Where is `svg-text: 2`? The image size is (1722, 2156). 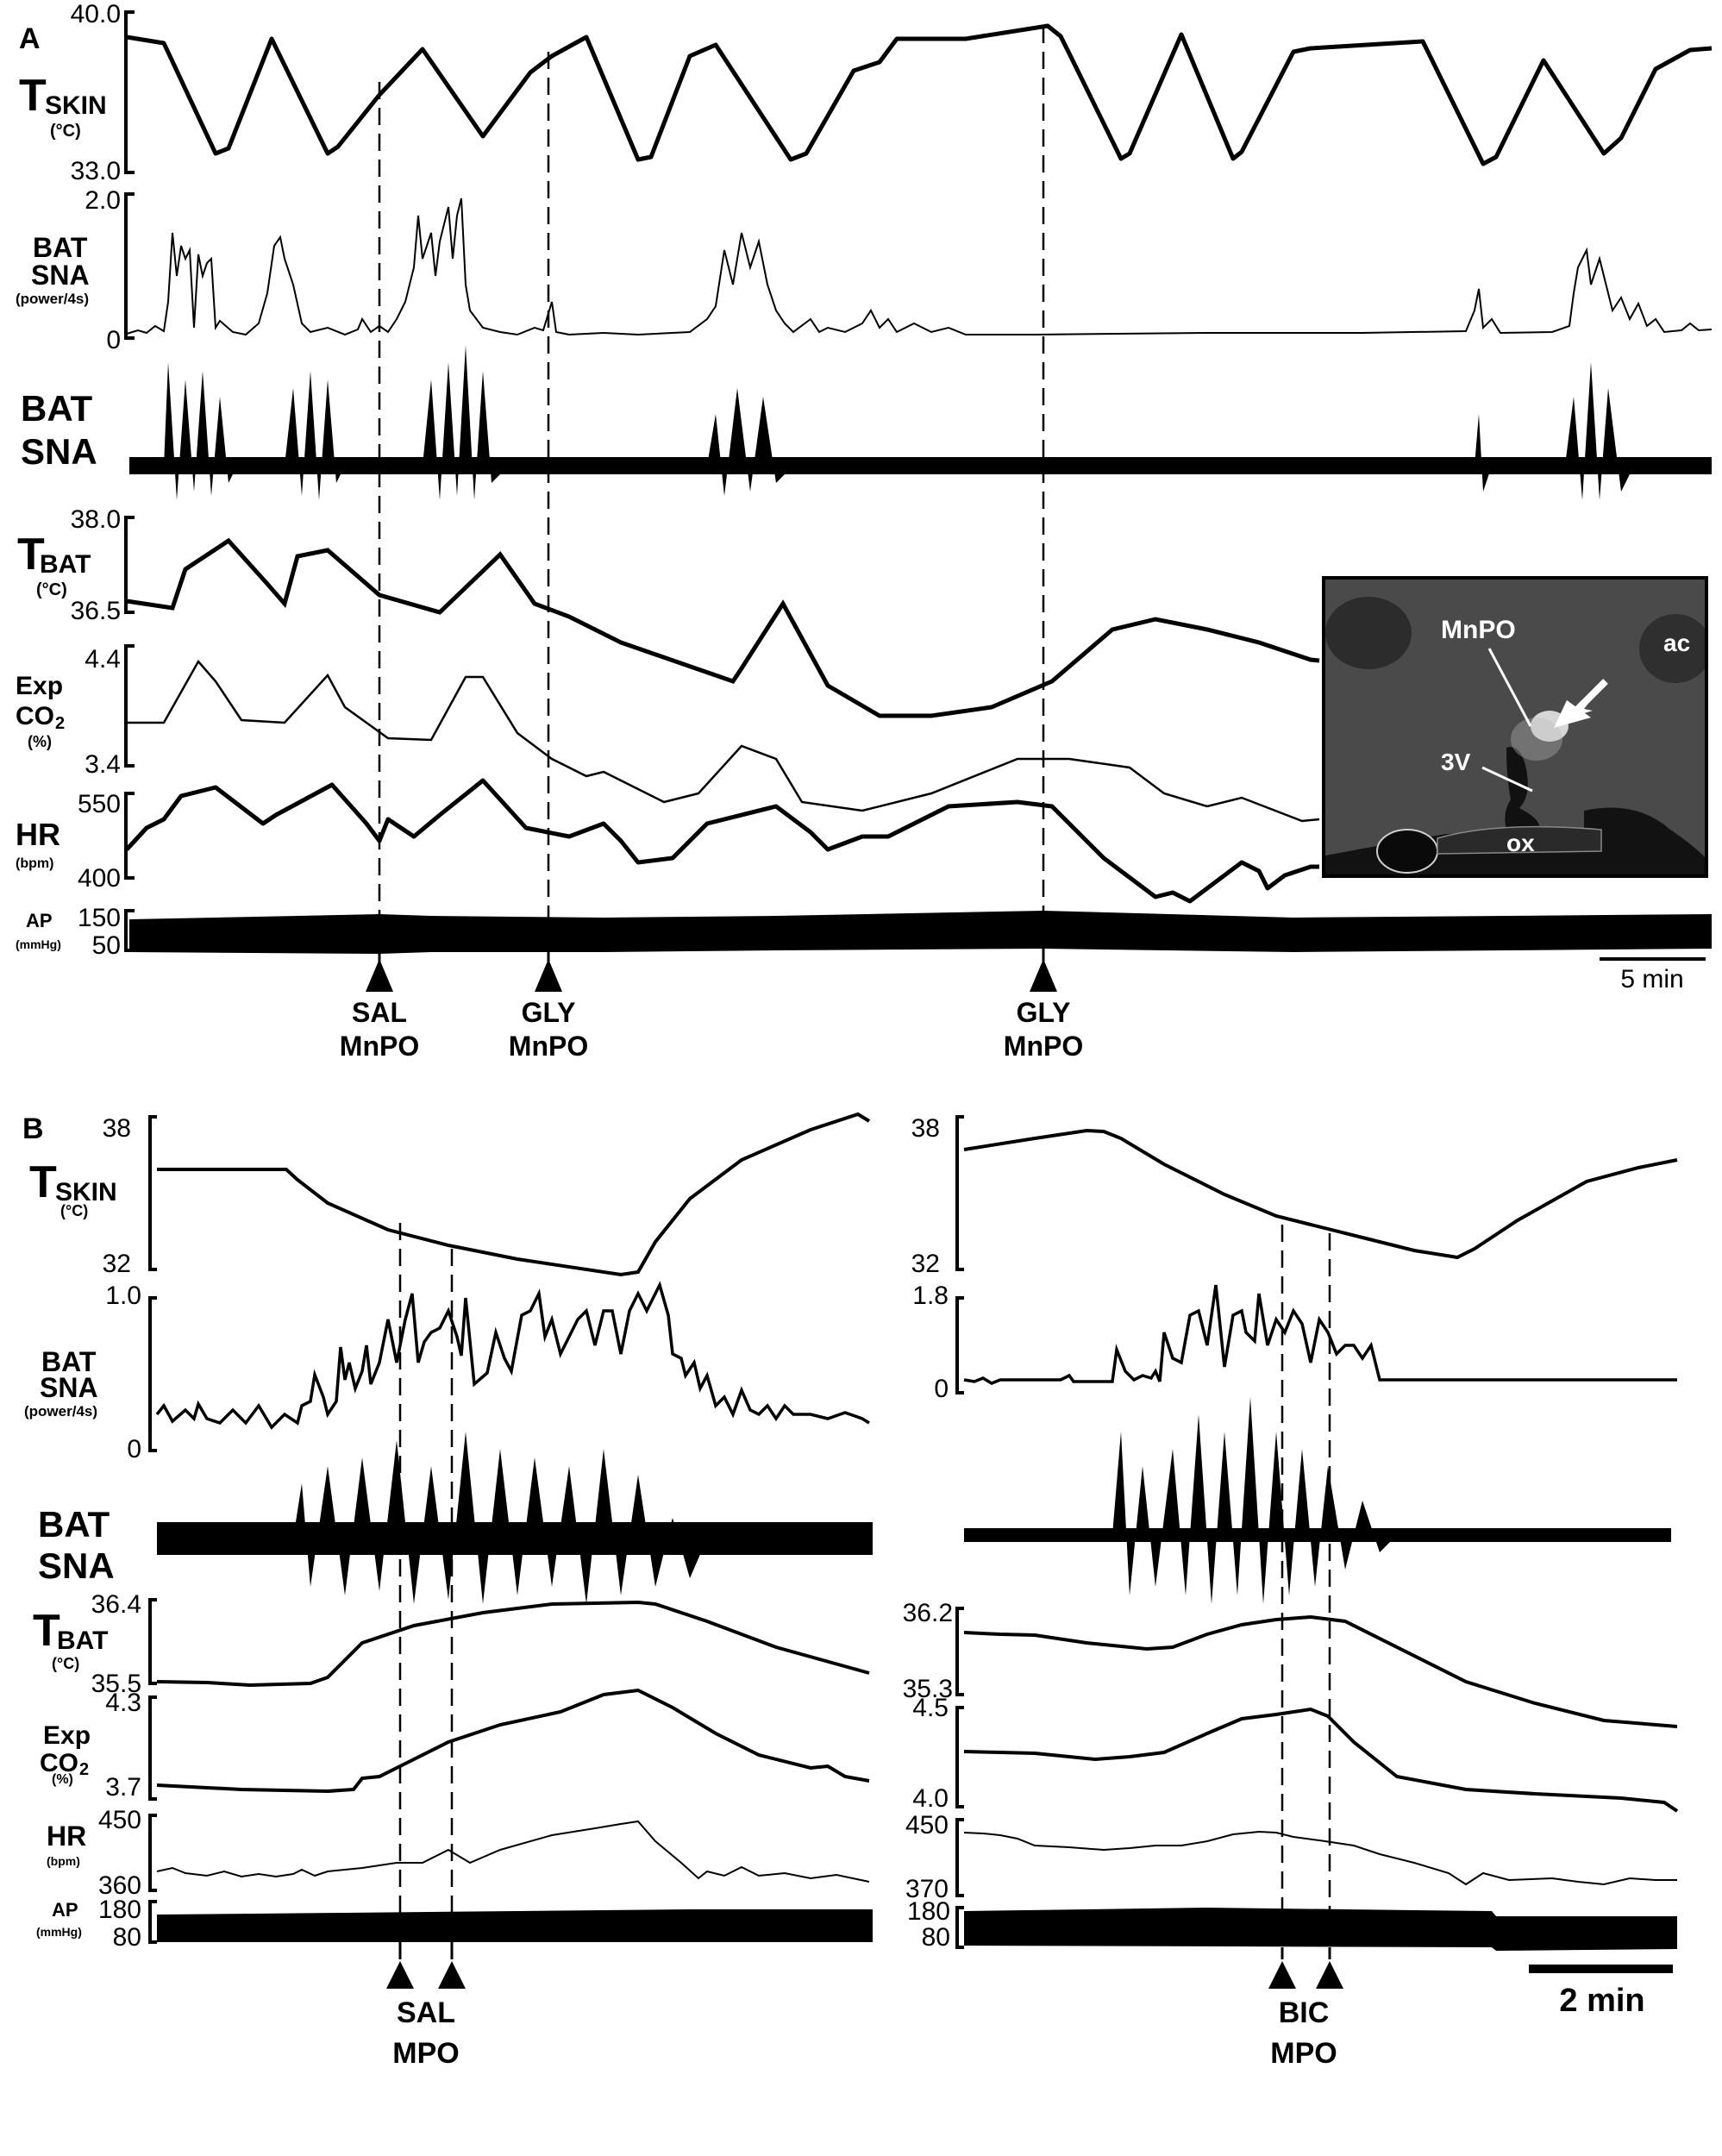 svg-text: 2 is located at coordinates (84, 1769).